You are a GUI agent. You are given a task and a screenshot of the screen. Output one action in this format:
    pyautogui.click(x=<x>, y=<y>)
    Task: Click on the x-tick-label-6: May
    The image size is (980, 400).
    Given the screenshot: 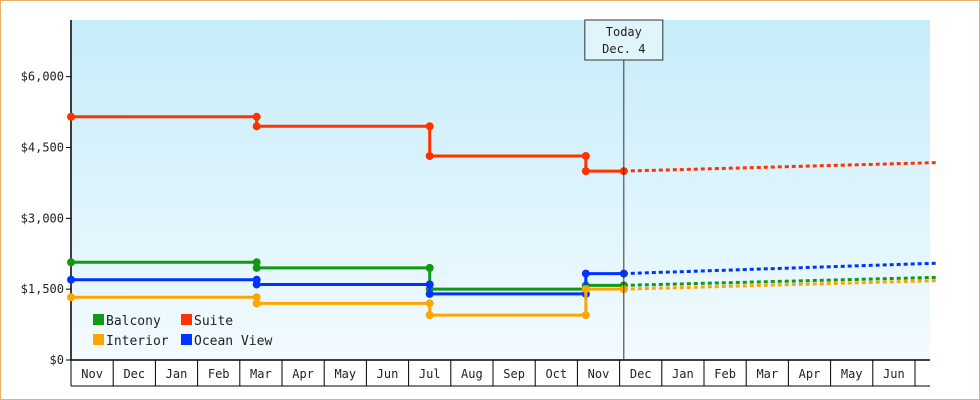 What is the action you would take?
    pyautogui.click(x=345, y=374)
    